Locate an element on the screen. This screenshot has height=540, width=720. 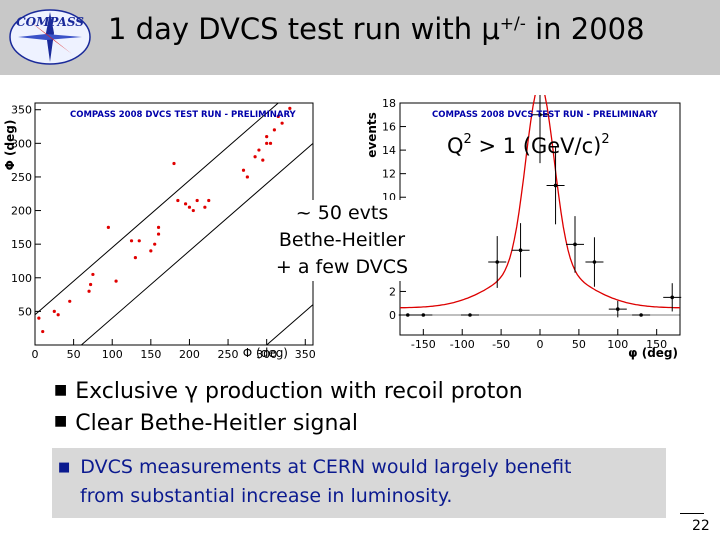
x-tick-label: 350 is located at coordinates (305, 354).